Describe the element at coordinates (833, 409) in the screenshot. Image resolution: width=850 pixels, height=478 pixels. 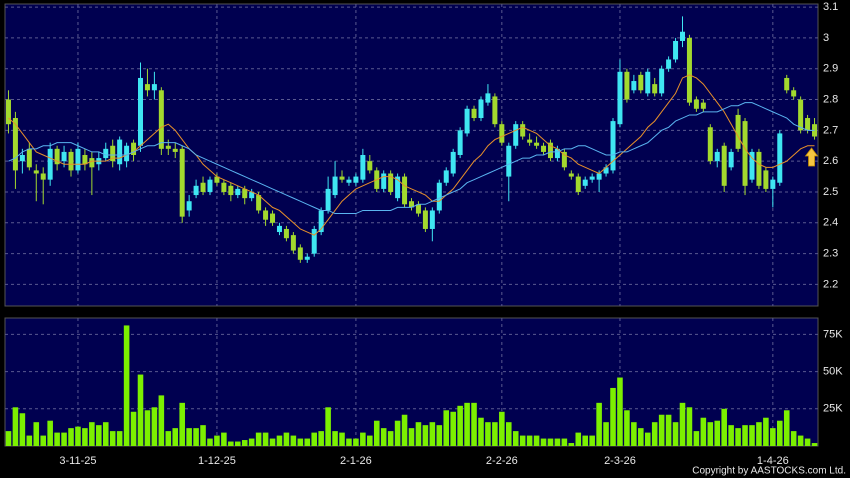
I see `y-tick-label: 25K` at that location.